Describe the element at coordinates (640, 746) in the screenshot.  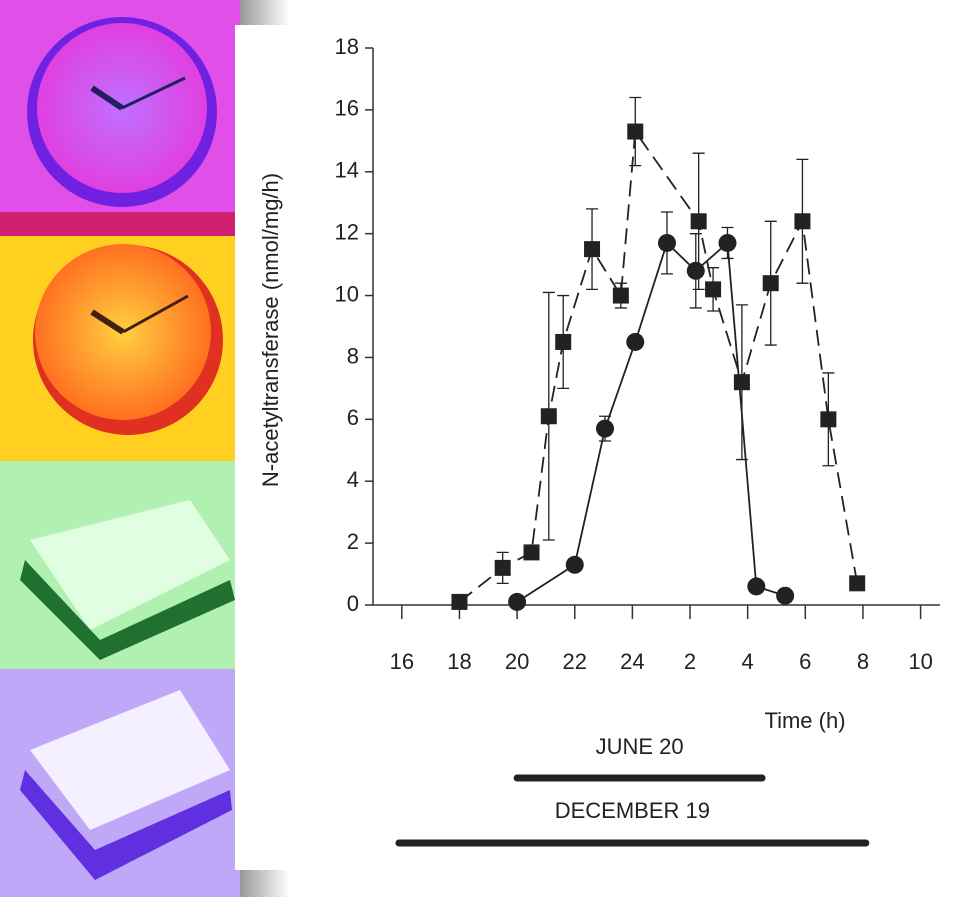
I see `bar-label: JUNE 20` at that location.